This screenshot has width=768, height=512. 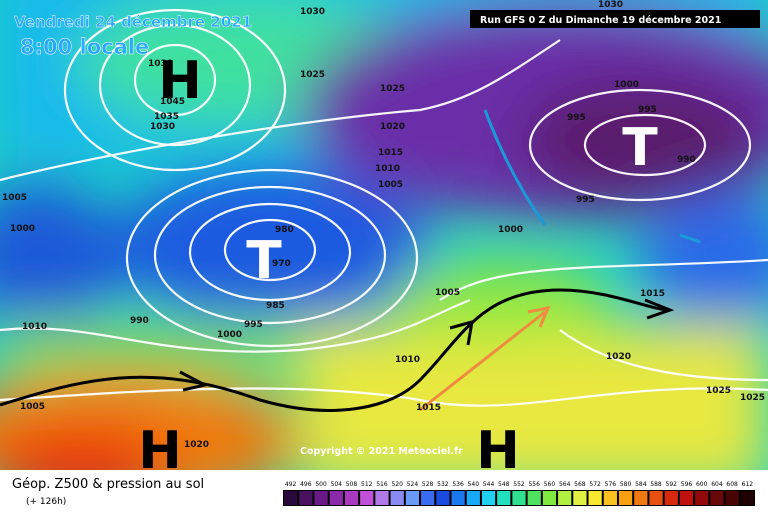 What do you see at coordinates (702, 484) in the screenshot?
I see `colorbar-label: 600` at bounding box center [702, 484].